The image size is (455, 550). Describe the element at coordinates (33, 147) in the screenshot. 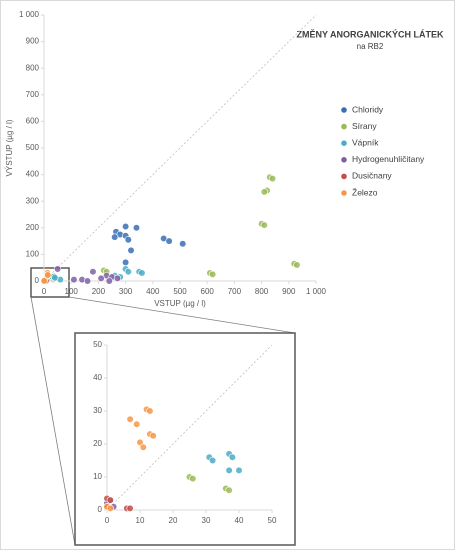

I see `y-tick-label: 500` at that location.